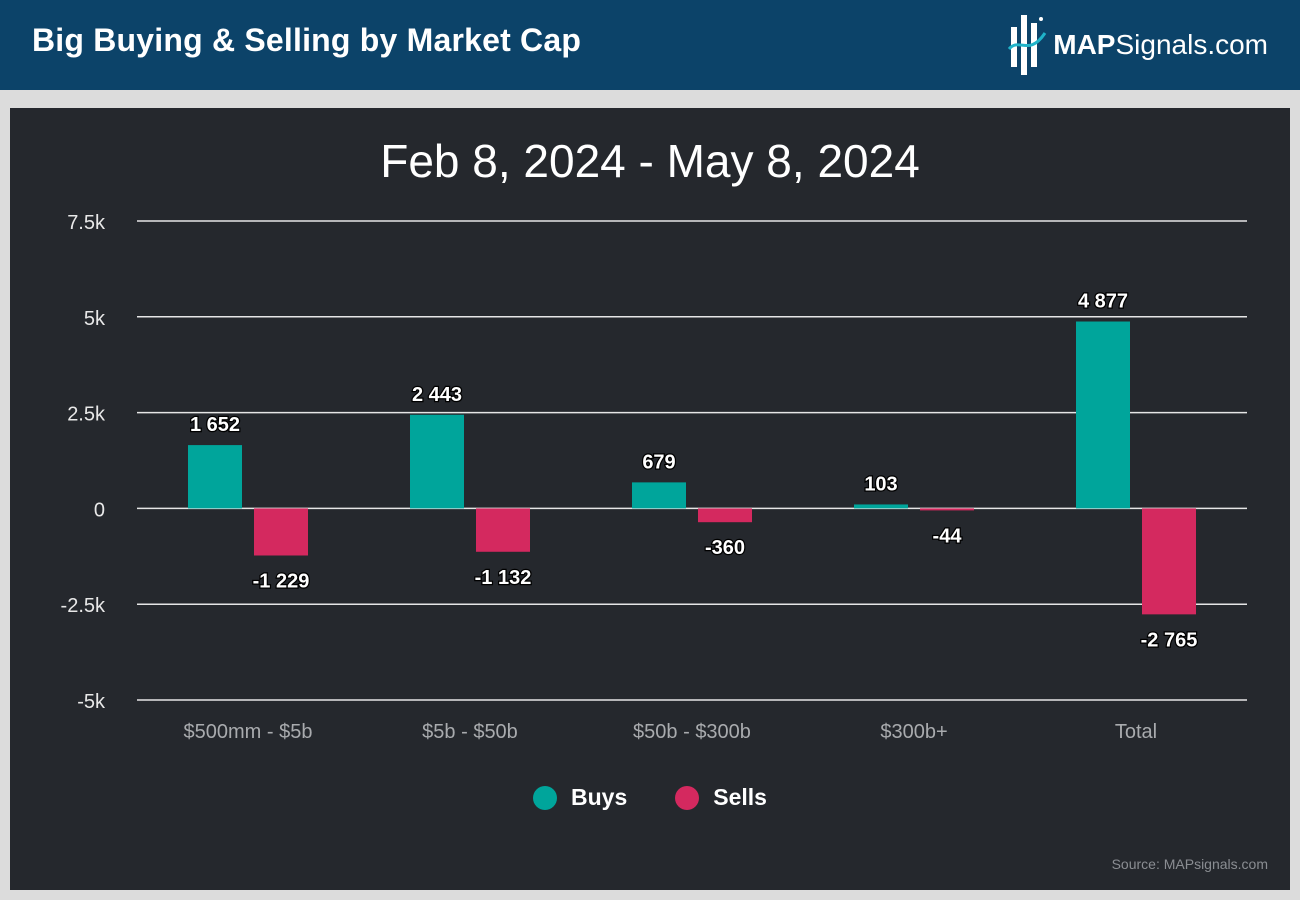 The image size is (1300, 900). I want to click on sells-data-label: -2 765, so click(1169, 640).